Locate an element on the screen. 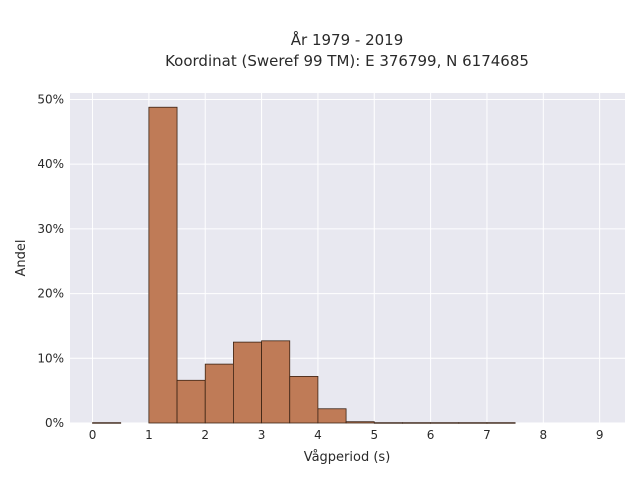 The image size is (640, 480). x-tick-label: 6 is located at coordinates (431, 435).